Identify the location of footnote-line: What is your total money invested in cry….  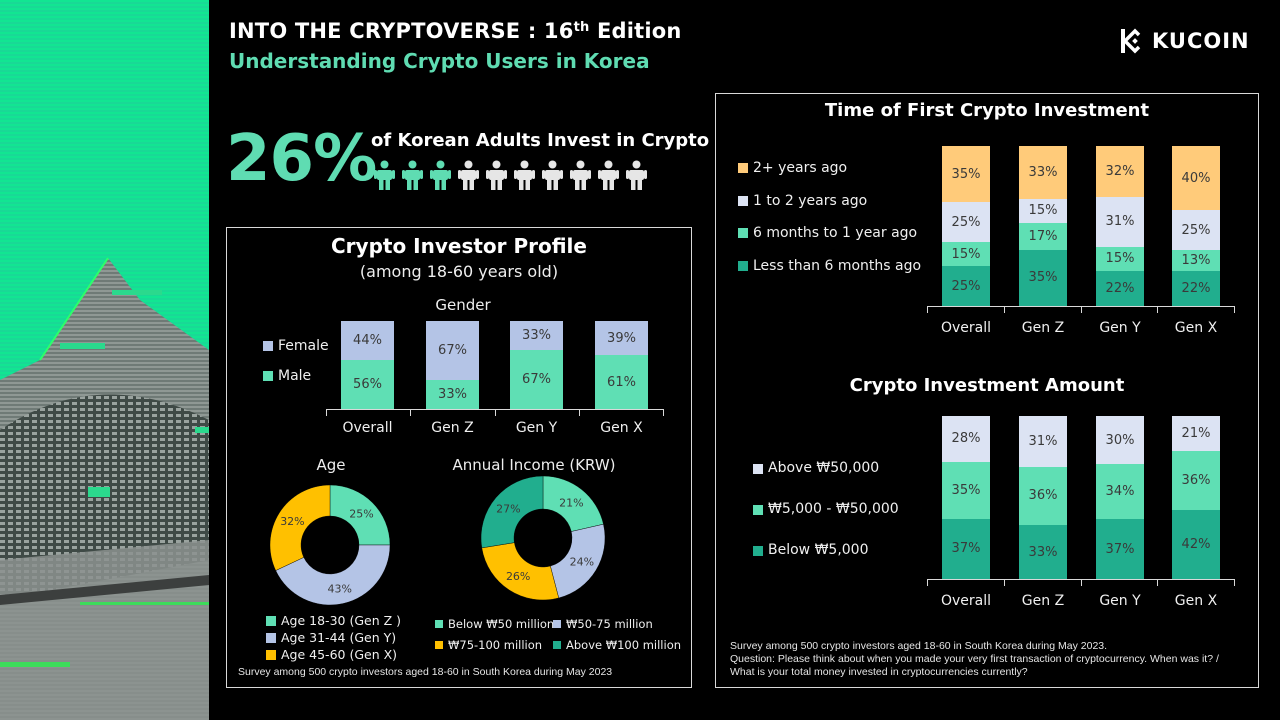
(879, 672).